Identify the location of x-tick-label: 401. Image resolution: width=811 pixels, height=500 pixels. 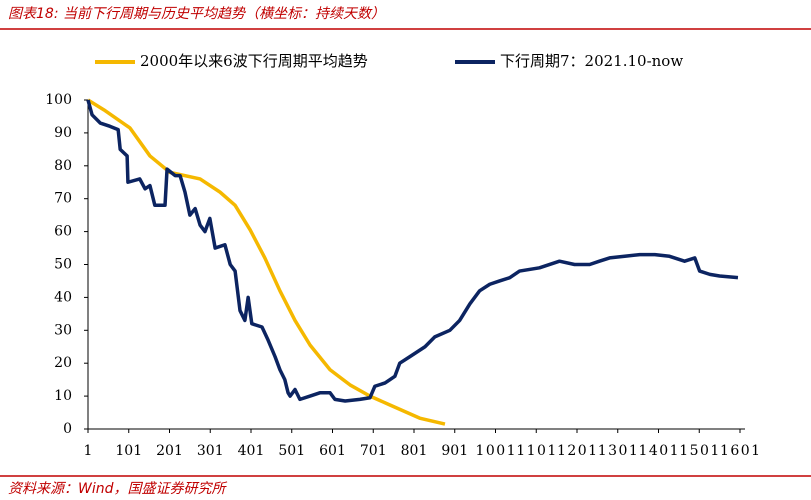
(251, 451).